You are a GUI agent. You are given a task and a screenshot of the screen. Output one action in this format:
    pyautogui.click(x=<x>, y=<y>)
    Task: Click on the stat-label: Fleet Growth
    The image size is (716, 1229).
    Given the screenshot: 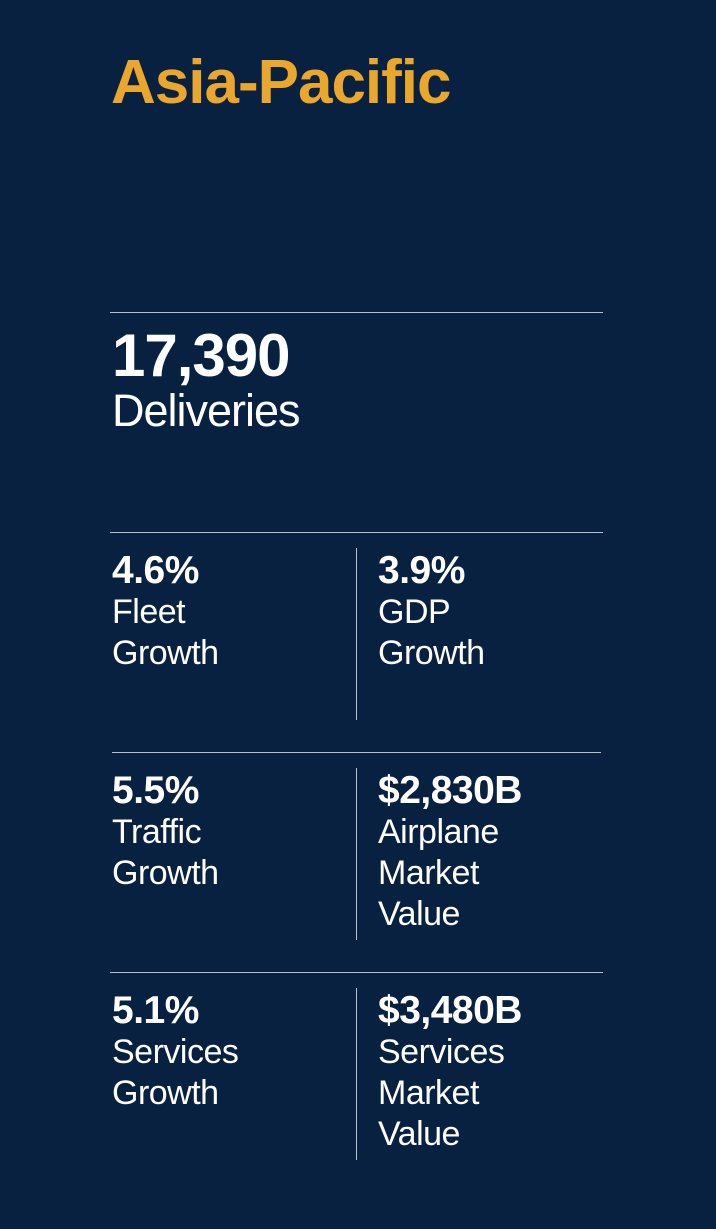 What is the action you would take?
    pyautogui.click(x=165, y=633)
    